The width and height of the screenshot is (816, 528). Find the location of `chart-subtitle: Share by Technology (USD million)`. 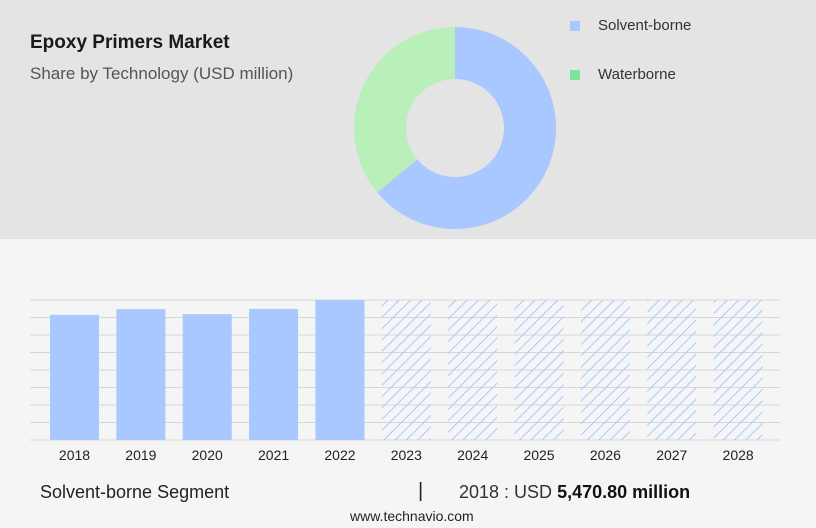

chart-subtitle: Share by Technology (USD million) is located at coordinates (162, 73).